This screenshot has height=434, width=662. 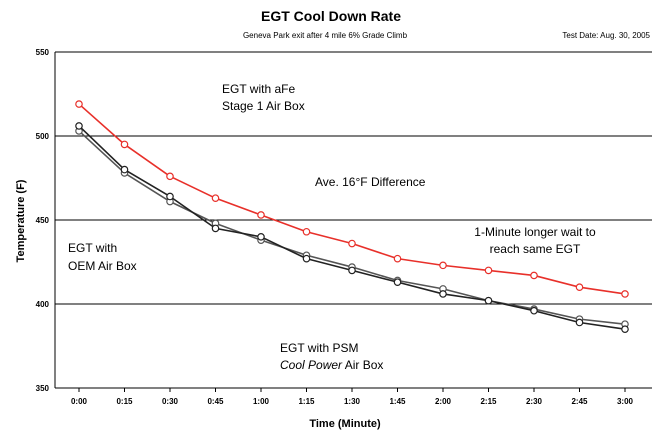 What do you see at coordinates (170, 401) in the screenshot?
I see `x-tick-label: 0:30` at bounding box center [170, 401].